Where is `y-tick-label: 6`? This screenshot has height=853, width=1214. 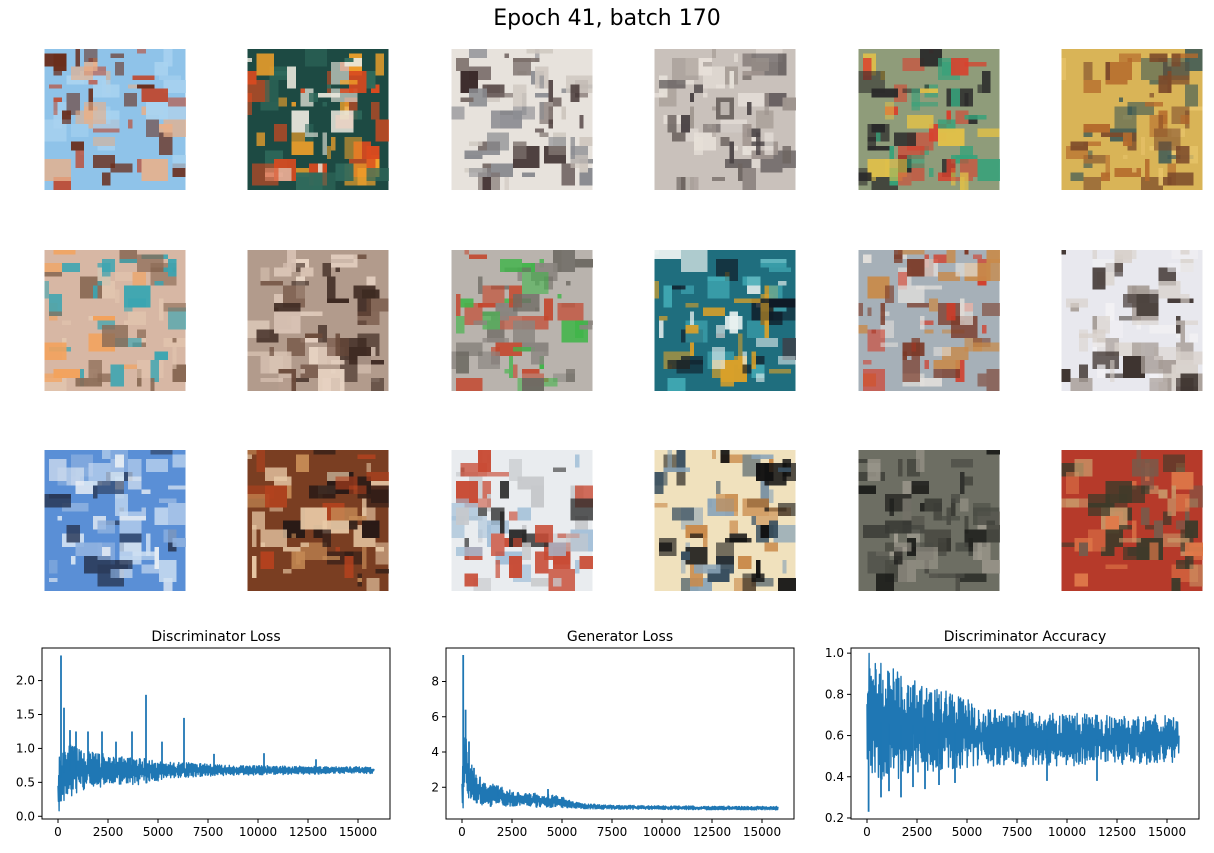
y-tick-label: 6 is located at coordinates (435, 717).